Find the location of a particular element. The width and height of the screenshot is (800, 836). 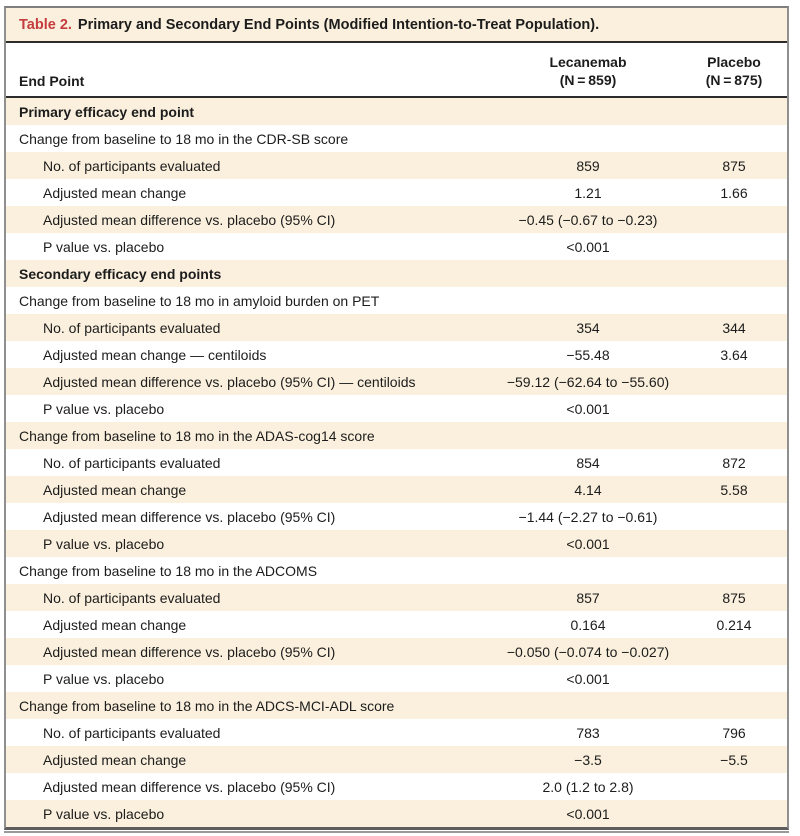

lecanemab-value: 0.164 is located at coordinates (588, 624).